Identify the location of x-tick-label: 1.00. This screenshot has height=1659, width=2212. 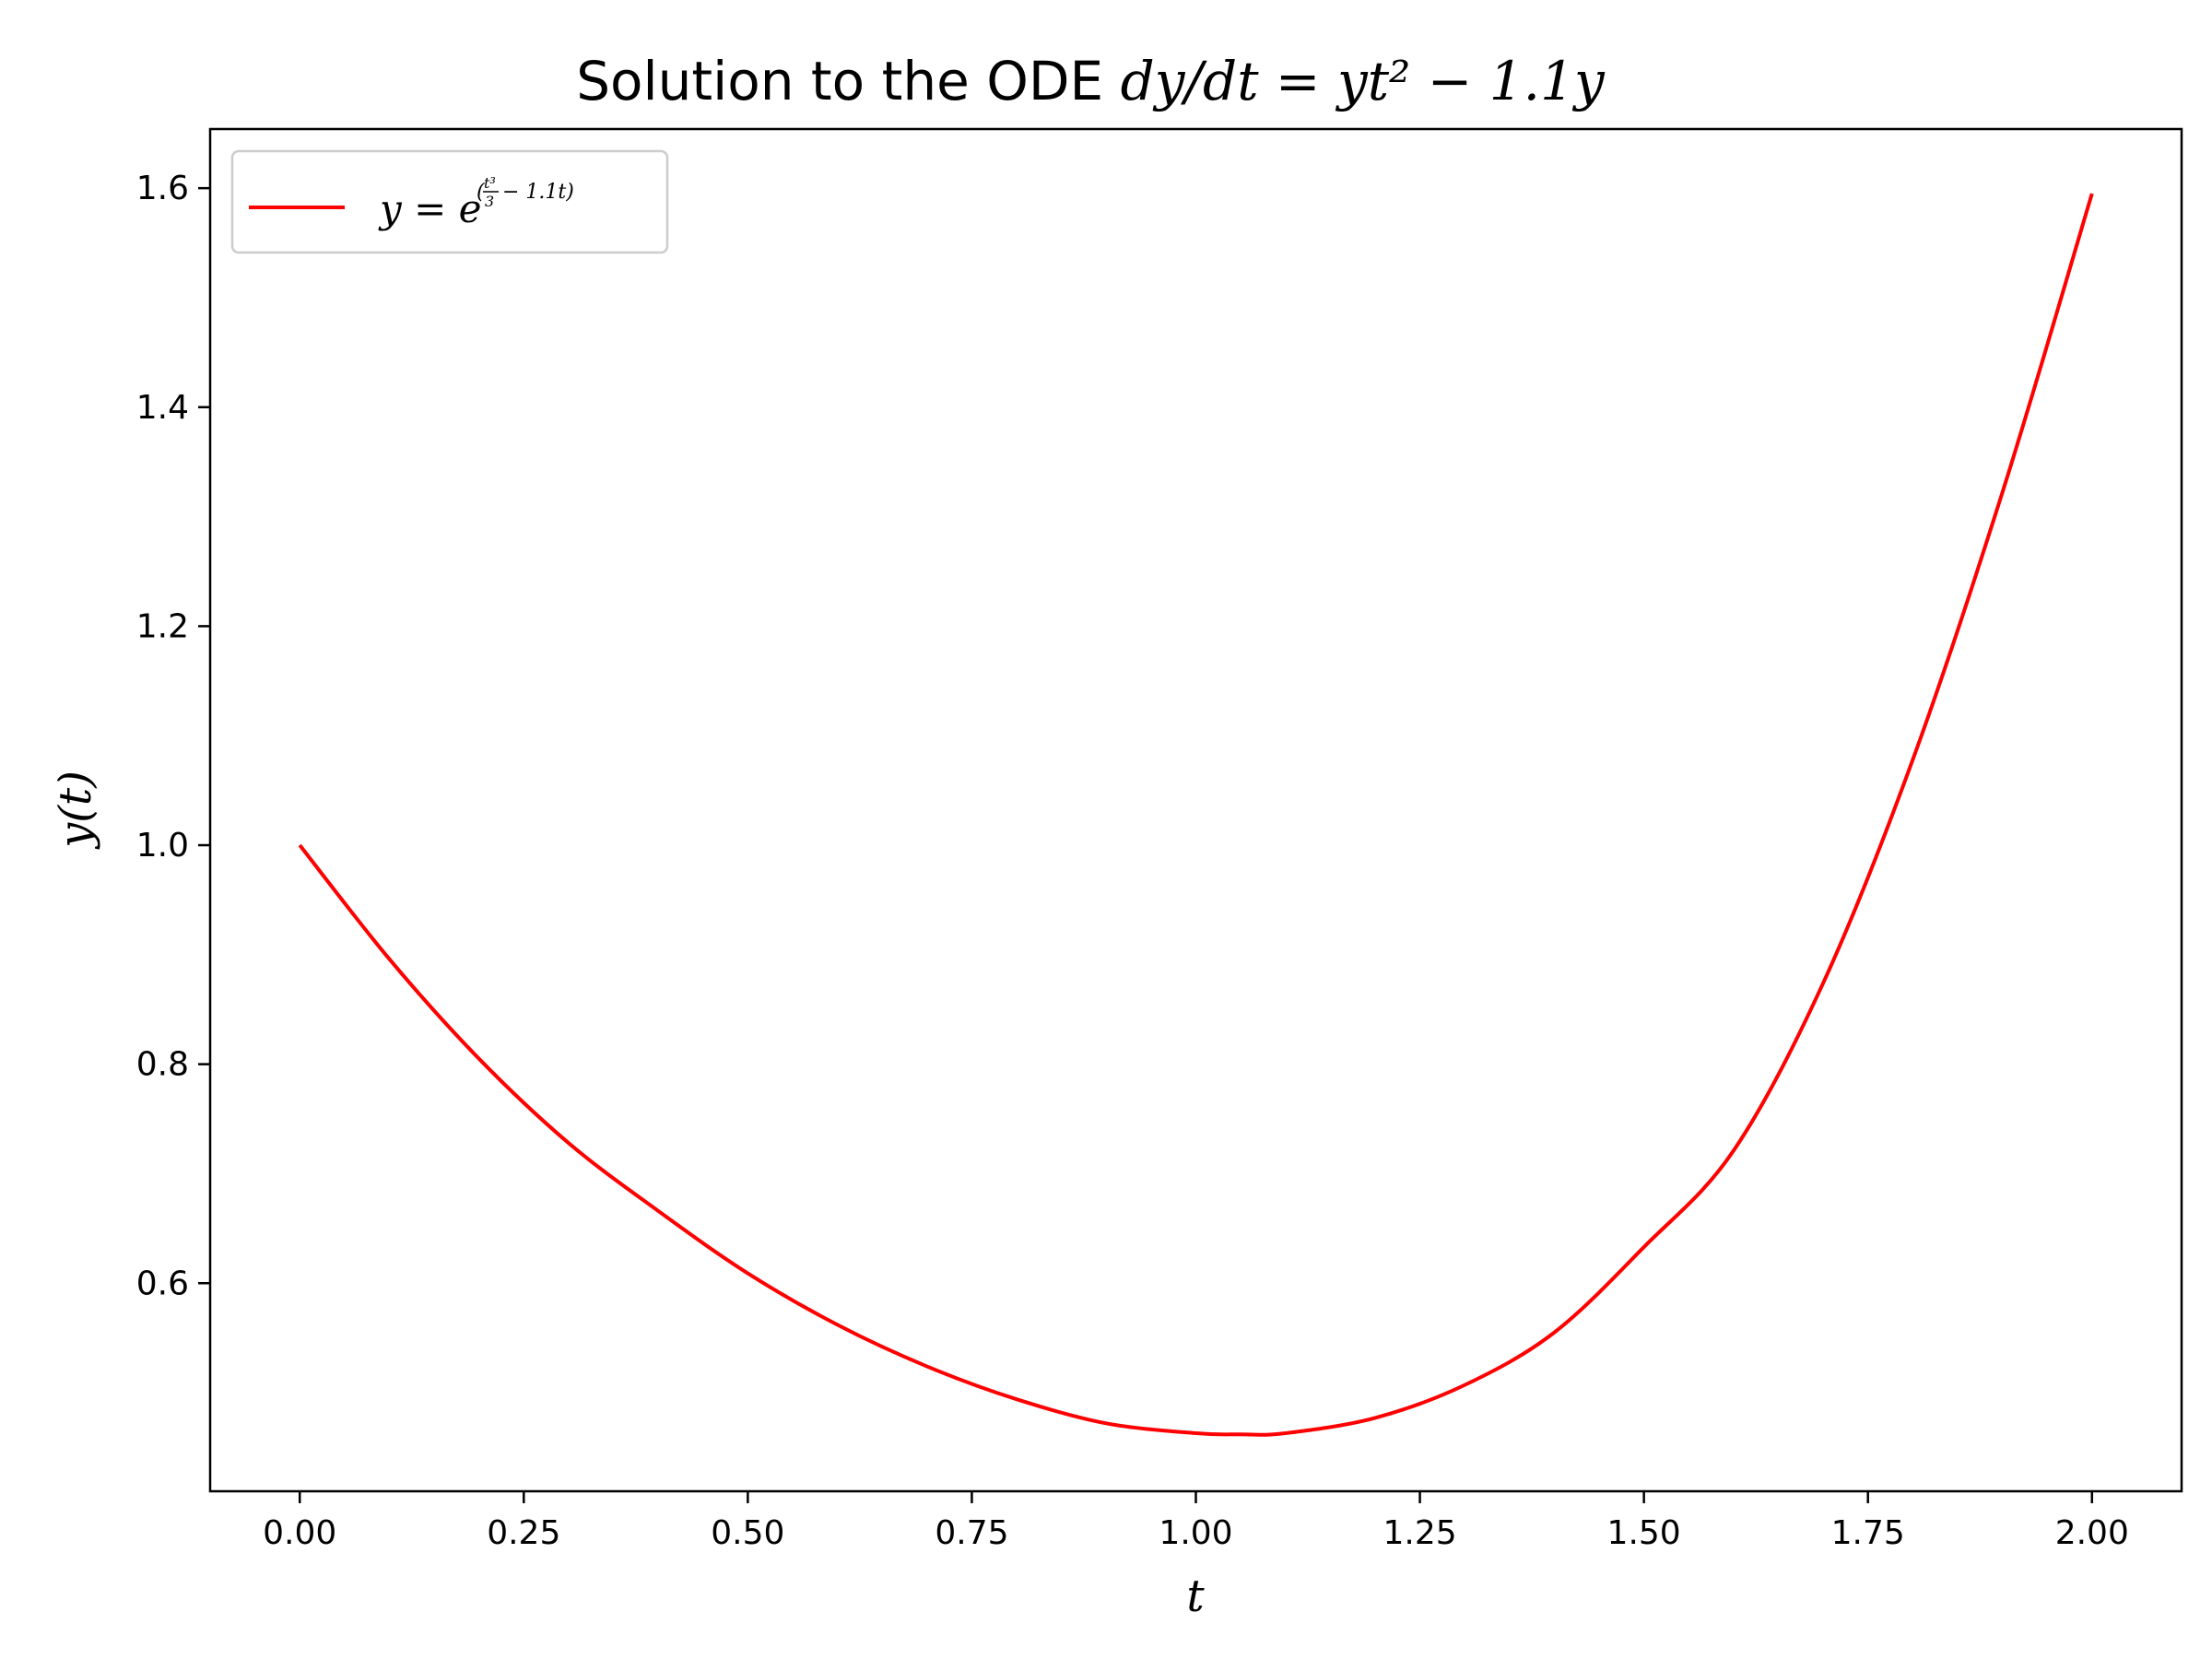
(1195, 1533).